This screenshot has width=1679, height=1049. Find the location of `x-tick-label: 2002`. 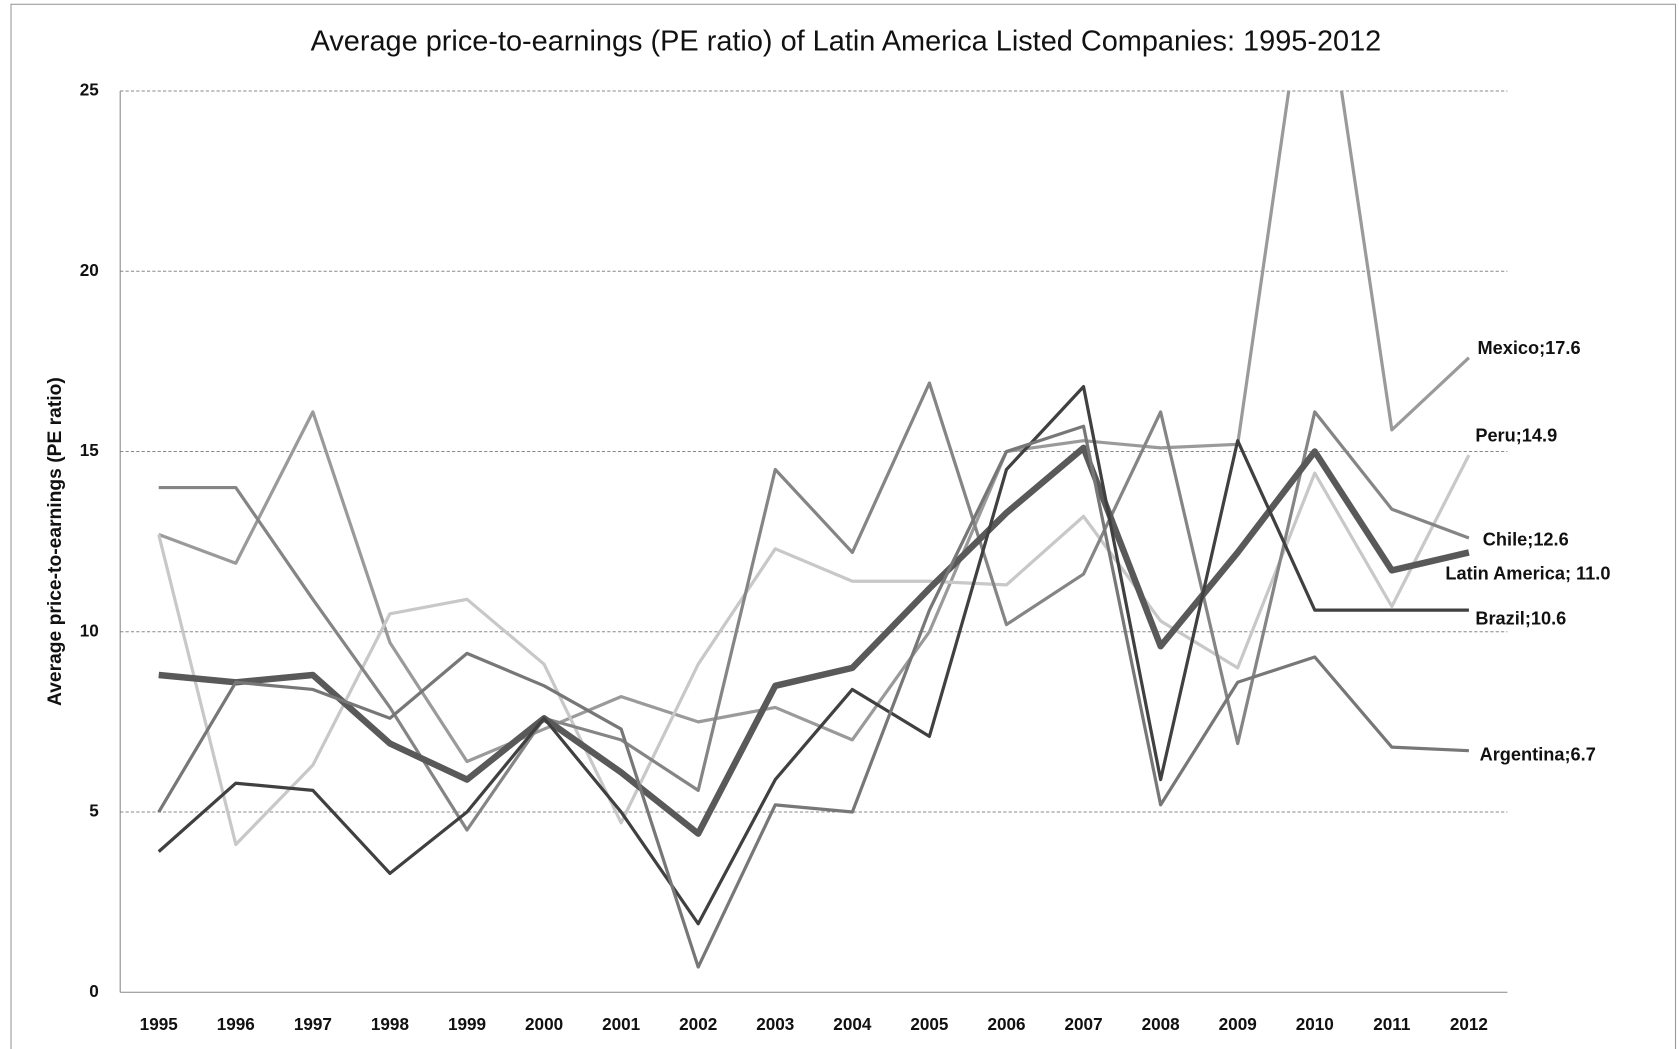

x-tick-label: 2002 is located at coordinates (698, 1024).